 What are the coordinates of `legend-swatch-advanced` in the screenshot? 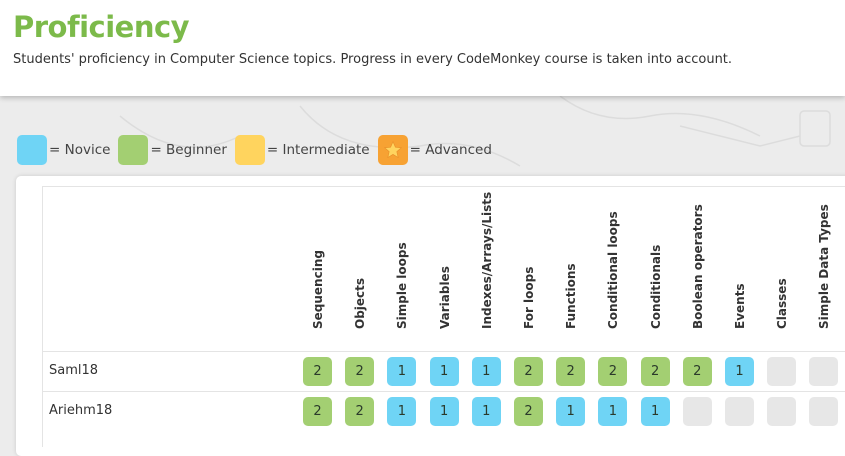 It's located at (392, 150).